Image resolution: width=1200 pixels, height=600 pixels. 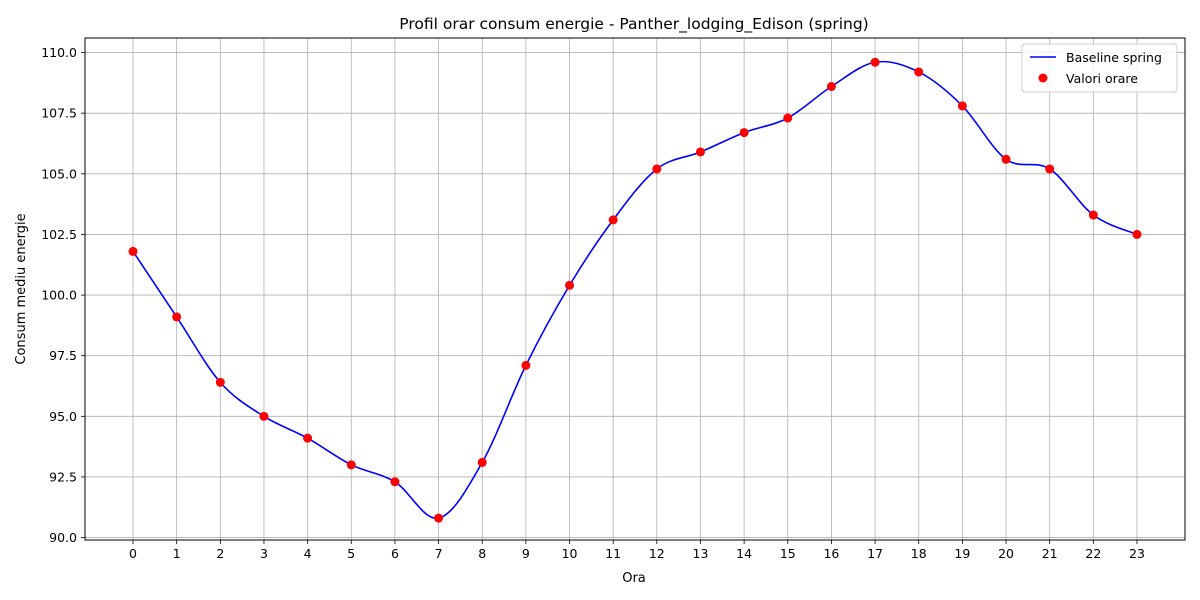 I want to click on legend: Baseline spring Valori orare, so click(x=1099, y=68).